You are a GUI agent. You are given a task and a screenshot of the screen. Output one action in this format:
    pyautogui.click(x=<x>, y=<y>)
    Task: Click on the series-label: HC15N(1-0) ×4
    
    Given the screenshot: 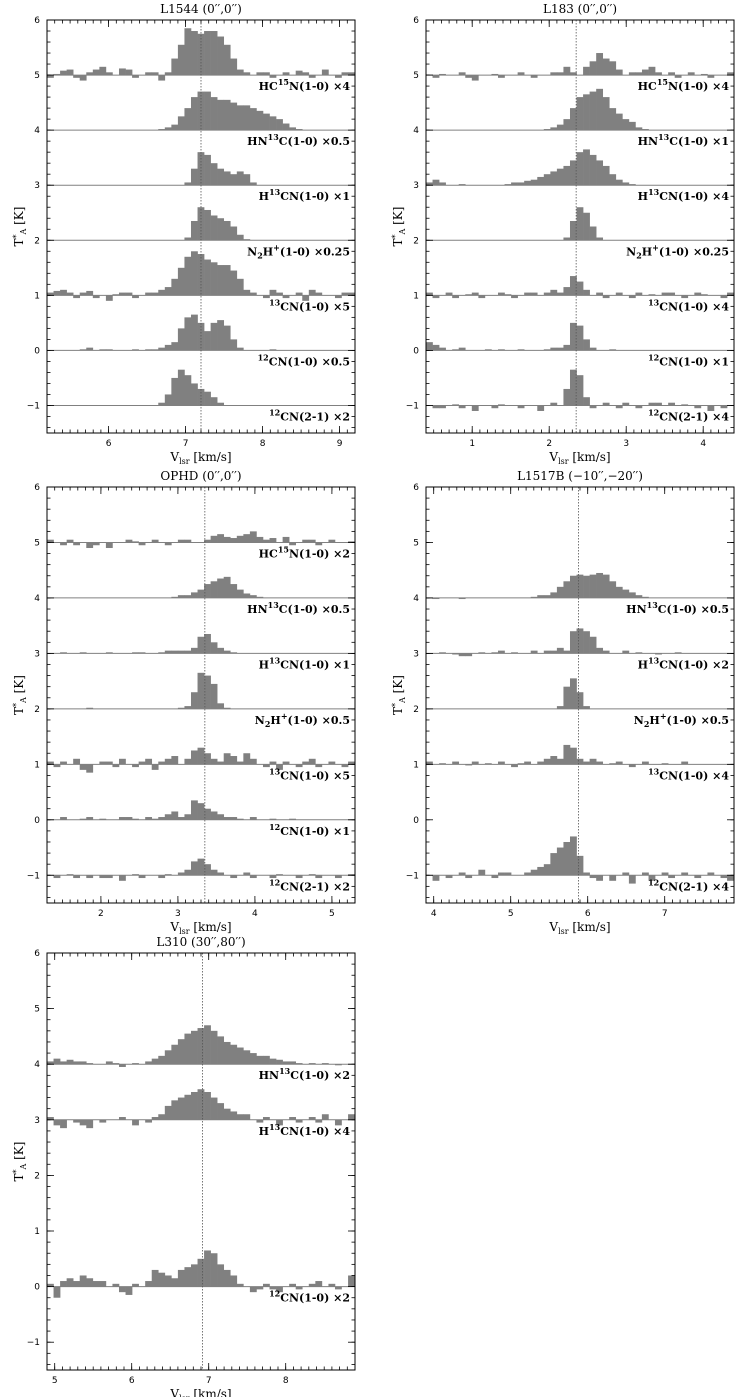 What is the action you would take?
    pyautogui.click(x=684, y=85)
    